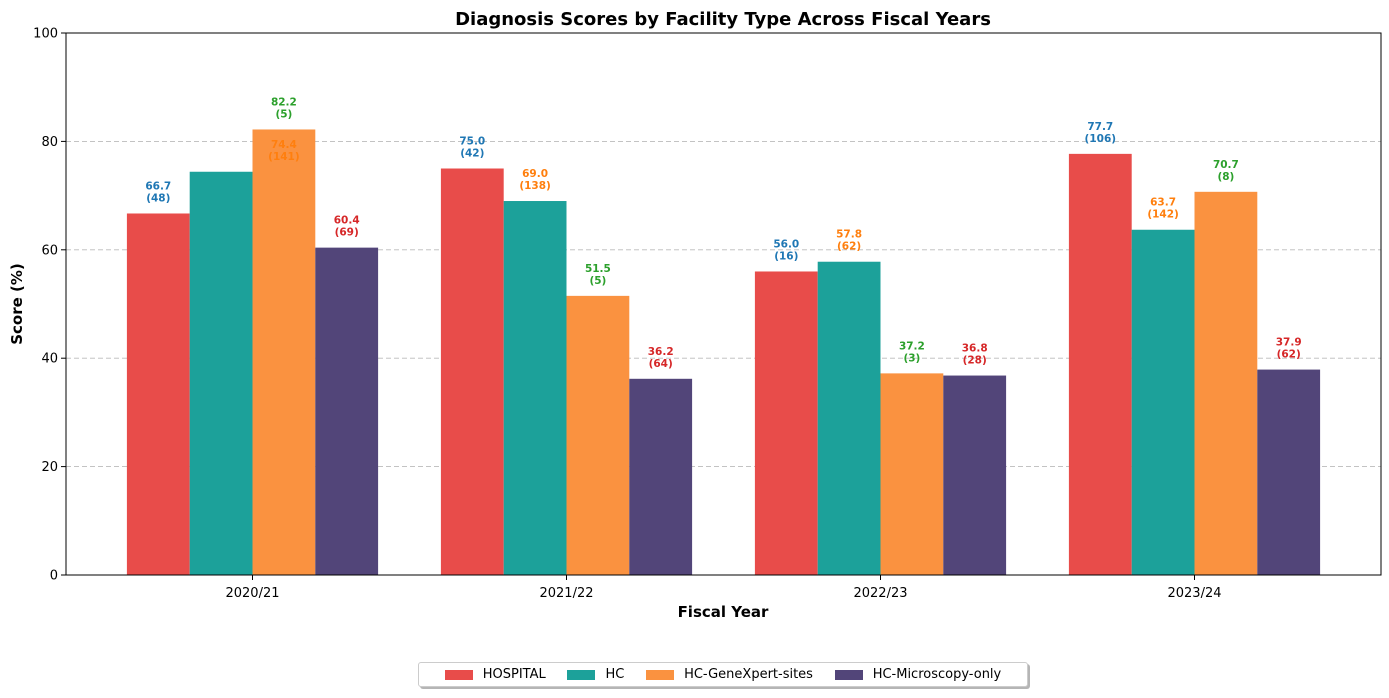 This screenshot has height=698, width=1389. What do you see at coordinates (472, 142) in the screenshot?
I see `data-label: 75.0` at bounding box center [472, 142].